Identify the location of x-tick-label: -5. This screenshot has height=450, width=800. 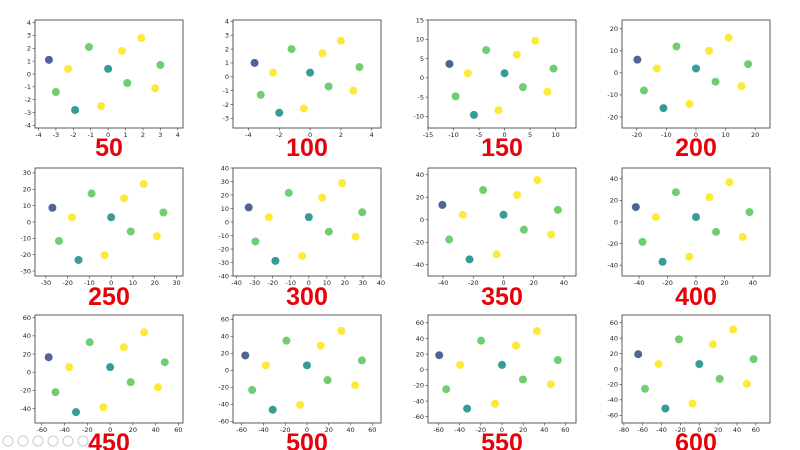
(479, 135).